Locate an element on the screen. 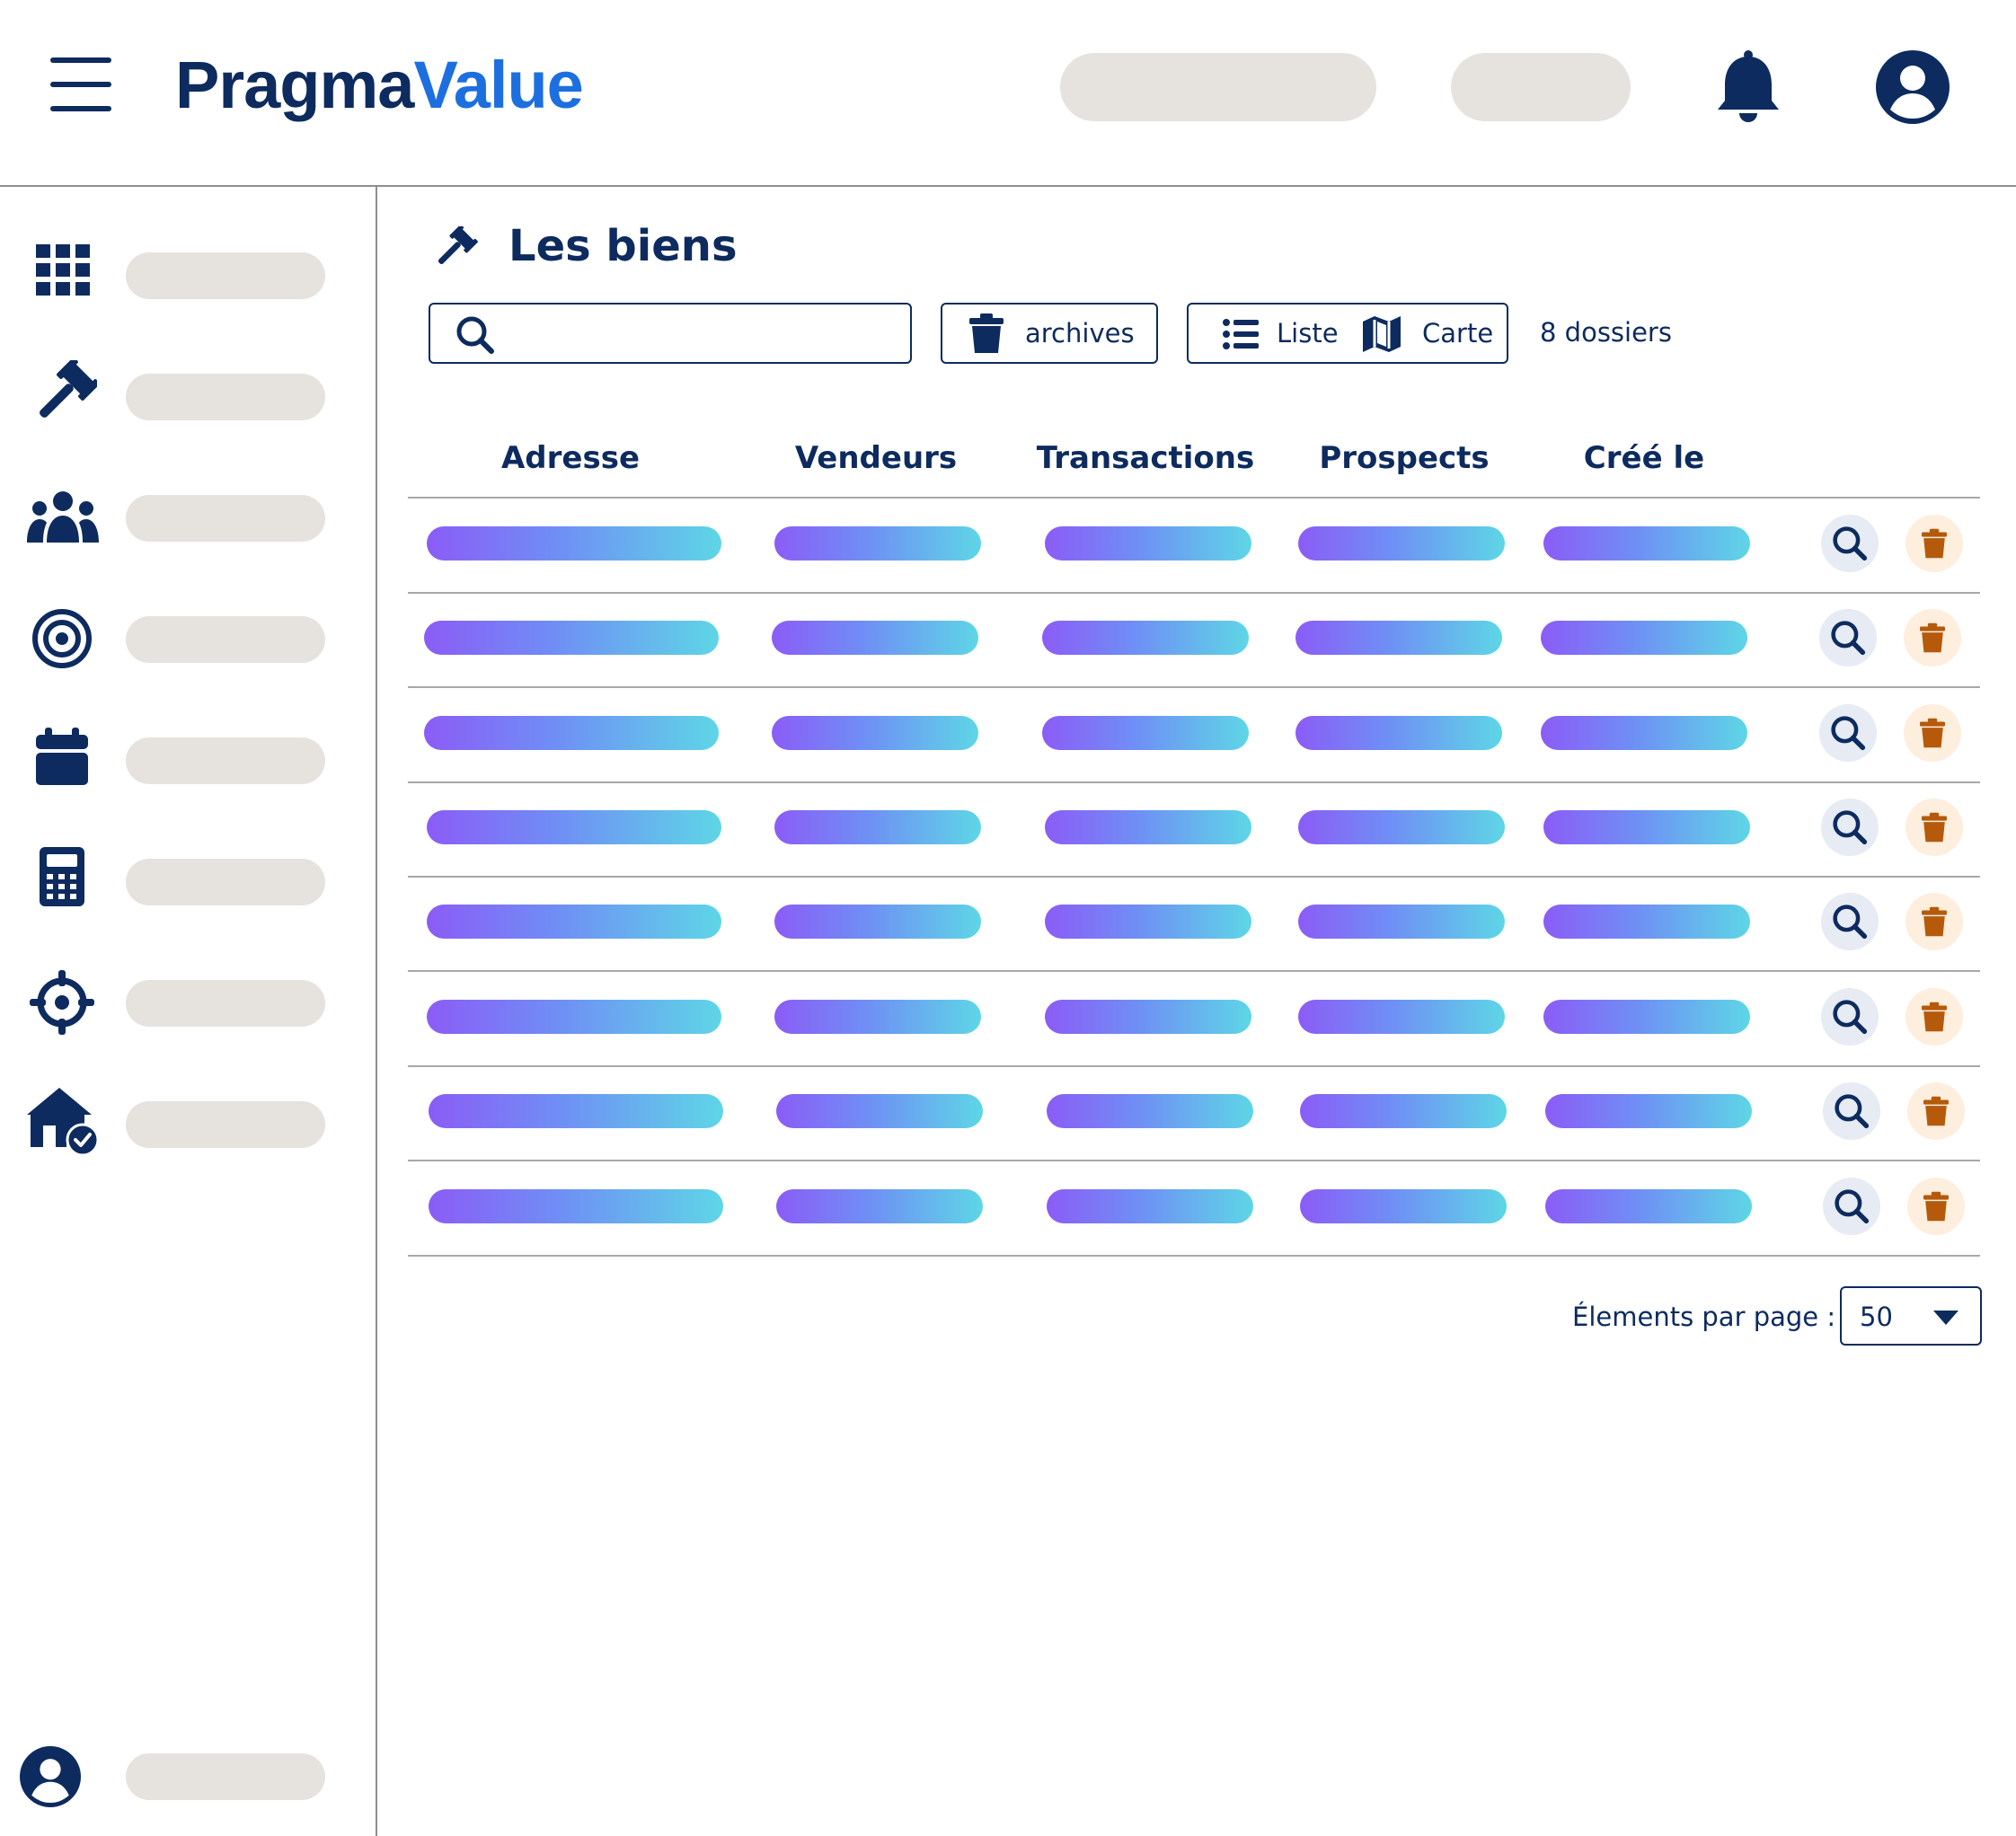 The image size is (2016, 1836). list-icon is located at coordinates (1241, 334).